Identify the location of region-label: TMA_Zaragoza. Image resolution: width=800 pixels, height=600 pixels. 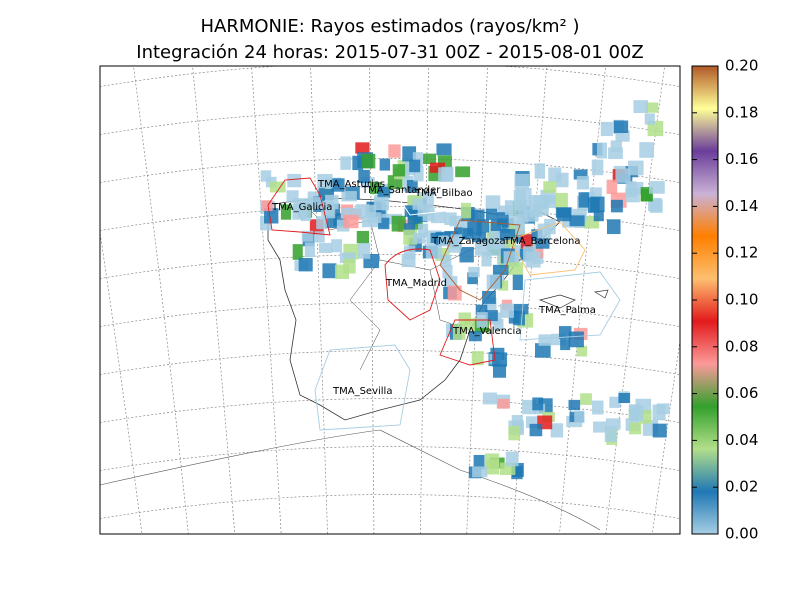
(468, 241).